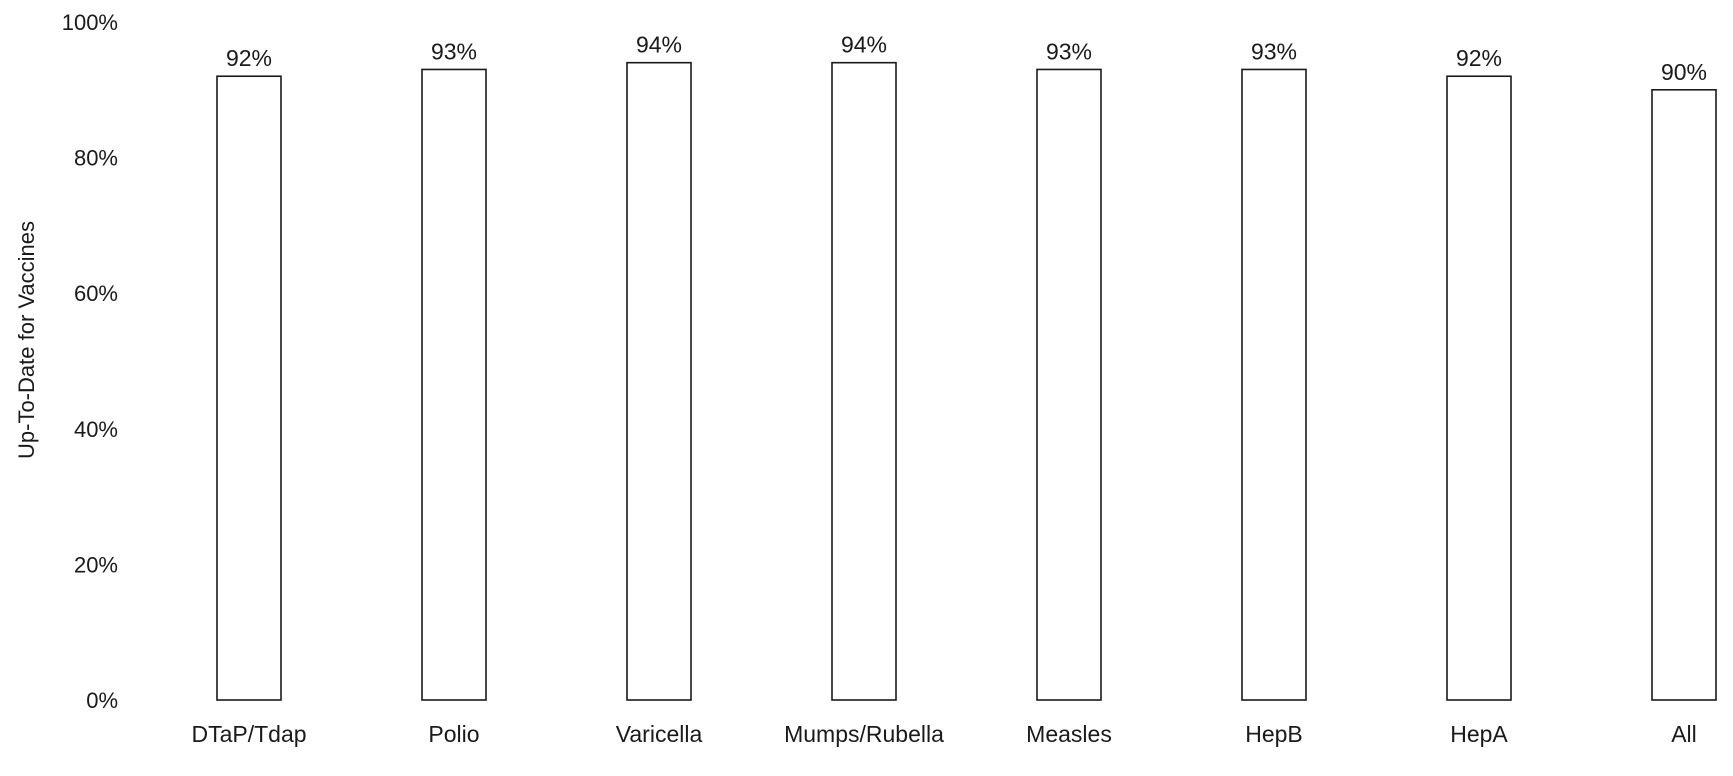 This screenshot has width=1733, height=776. Describe the element at coordinates (96, 158) in the screenshot. I see `y-tick-label-80: 80%` at that location.